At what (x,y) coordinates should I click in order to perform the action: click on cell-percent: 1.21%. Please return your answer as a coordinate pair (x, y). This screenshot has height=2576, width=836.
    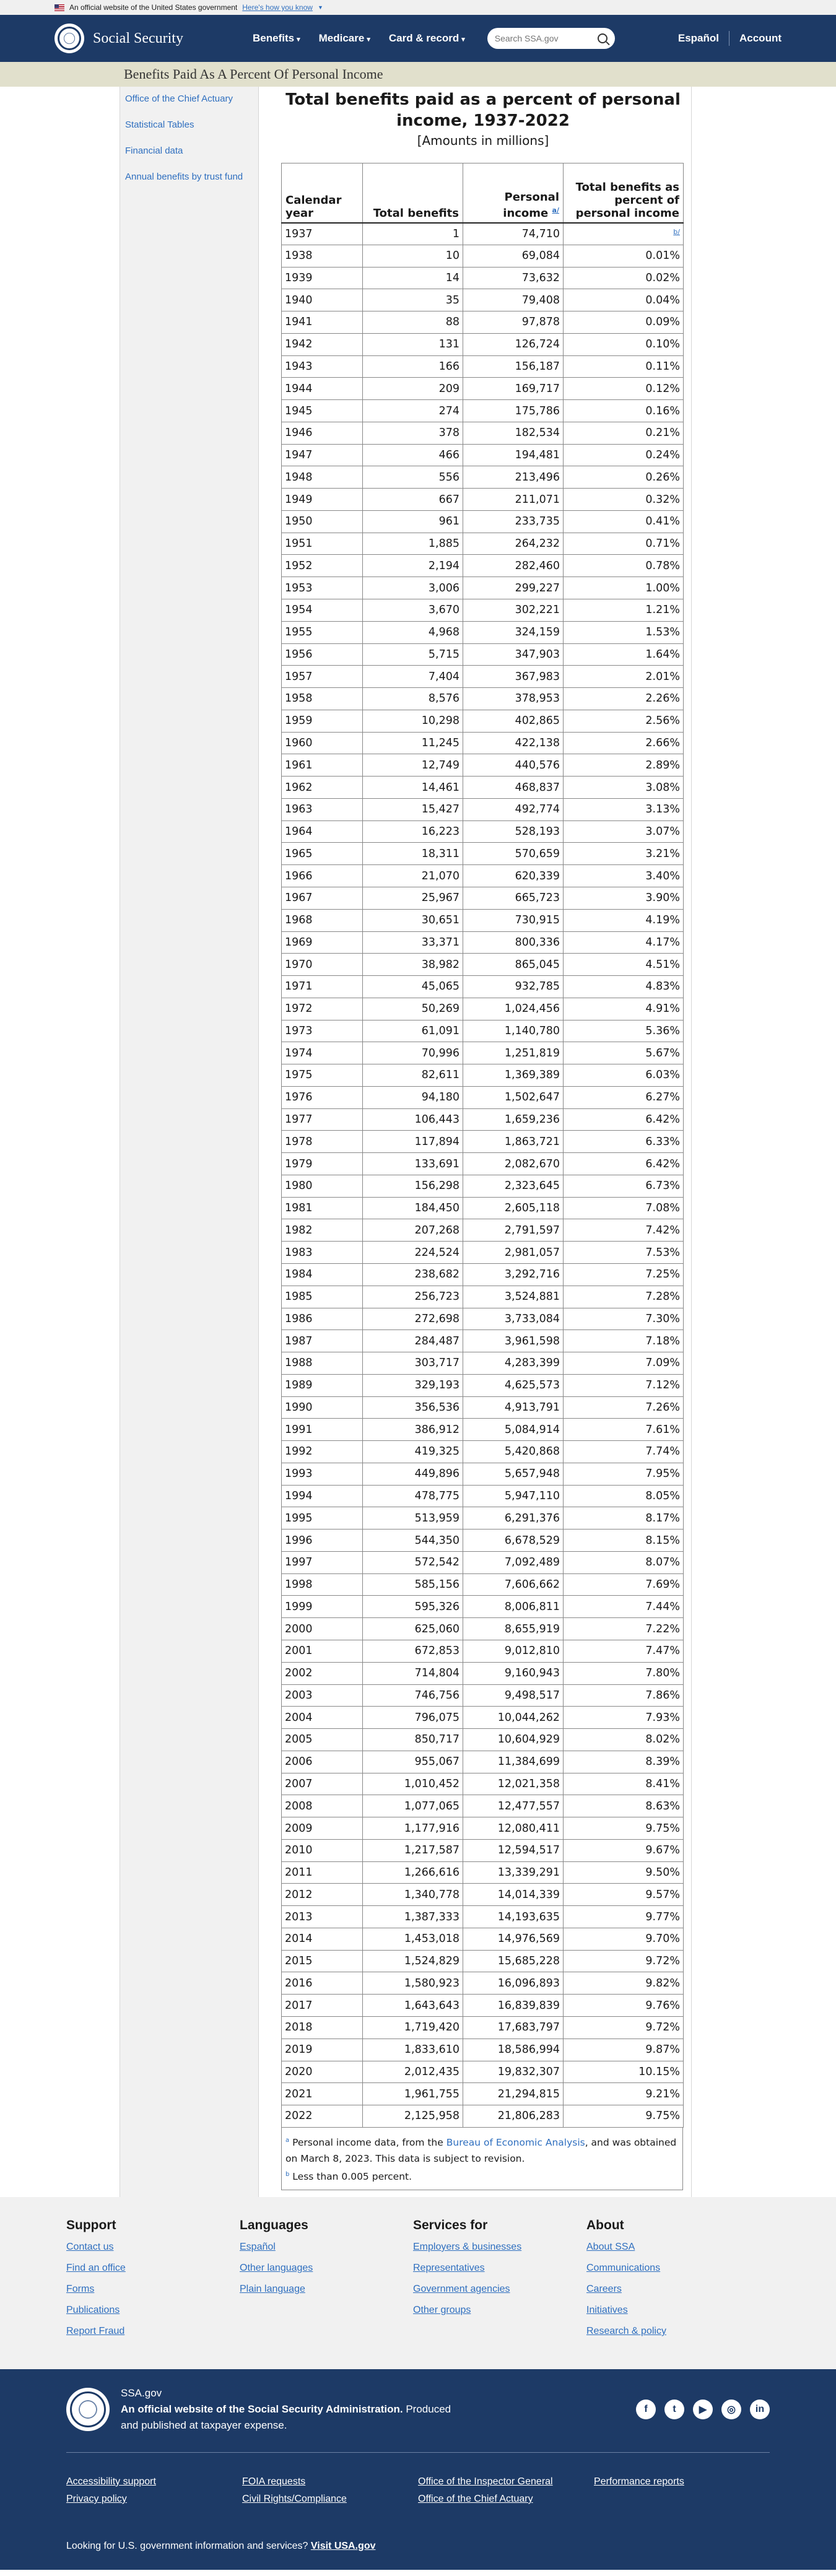
    Looking at the image, I should click on (623, 610).